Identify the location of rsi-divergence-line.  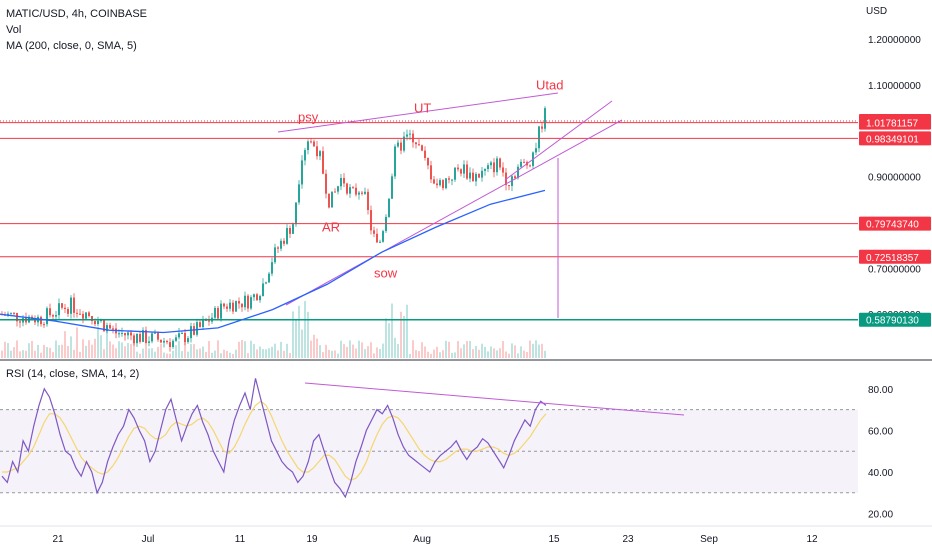
(494, 399).